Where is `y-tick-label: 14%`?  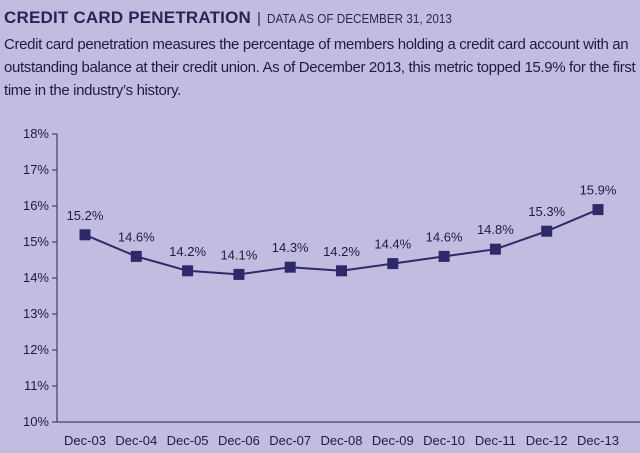 y-tick-label: 14% is located at coordinates (36, 277).